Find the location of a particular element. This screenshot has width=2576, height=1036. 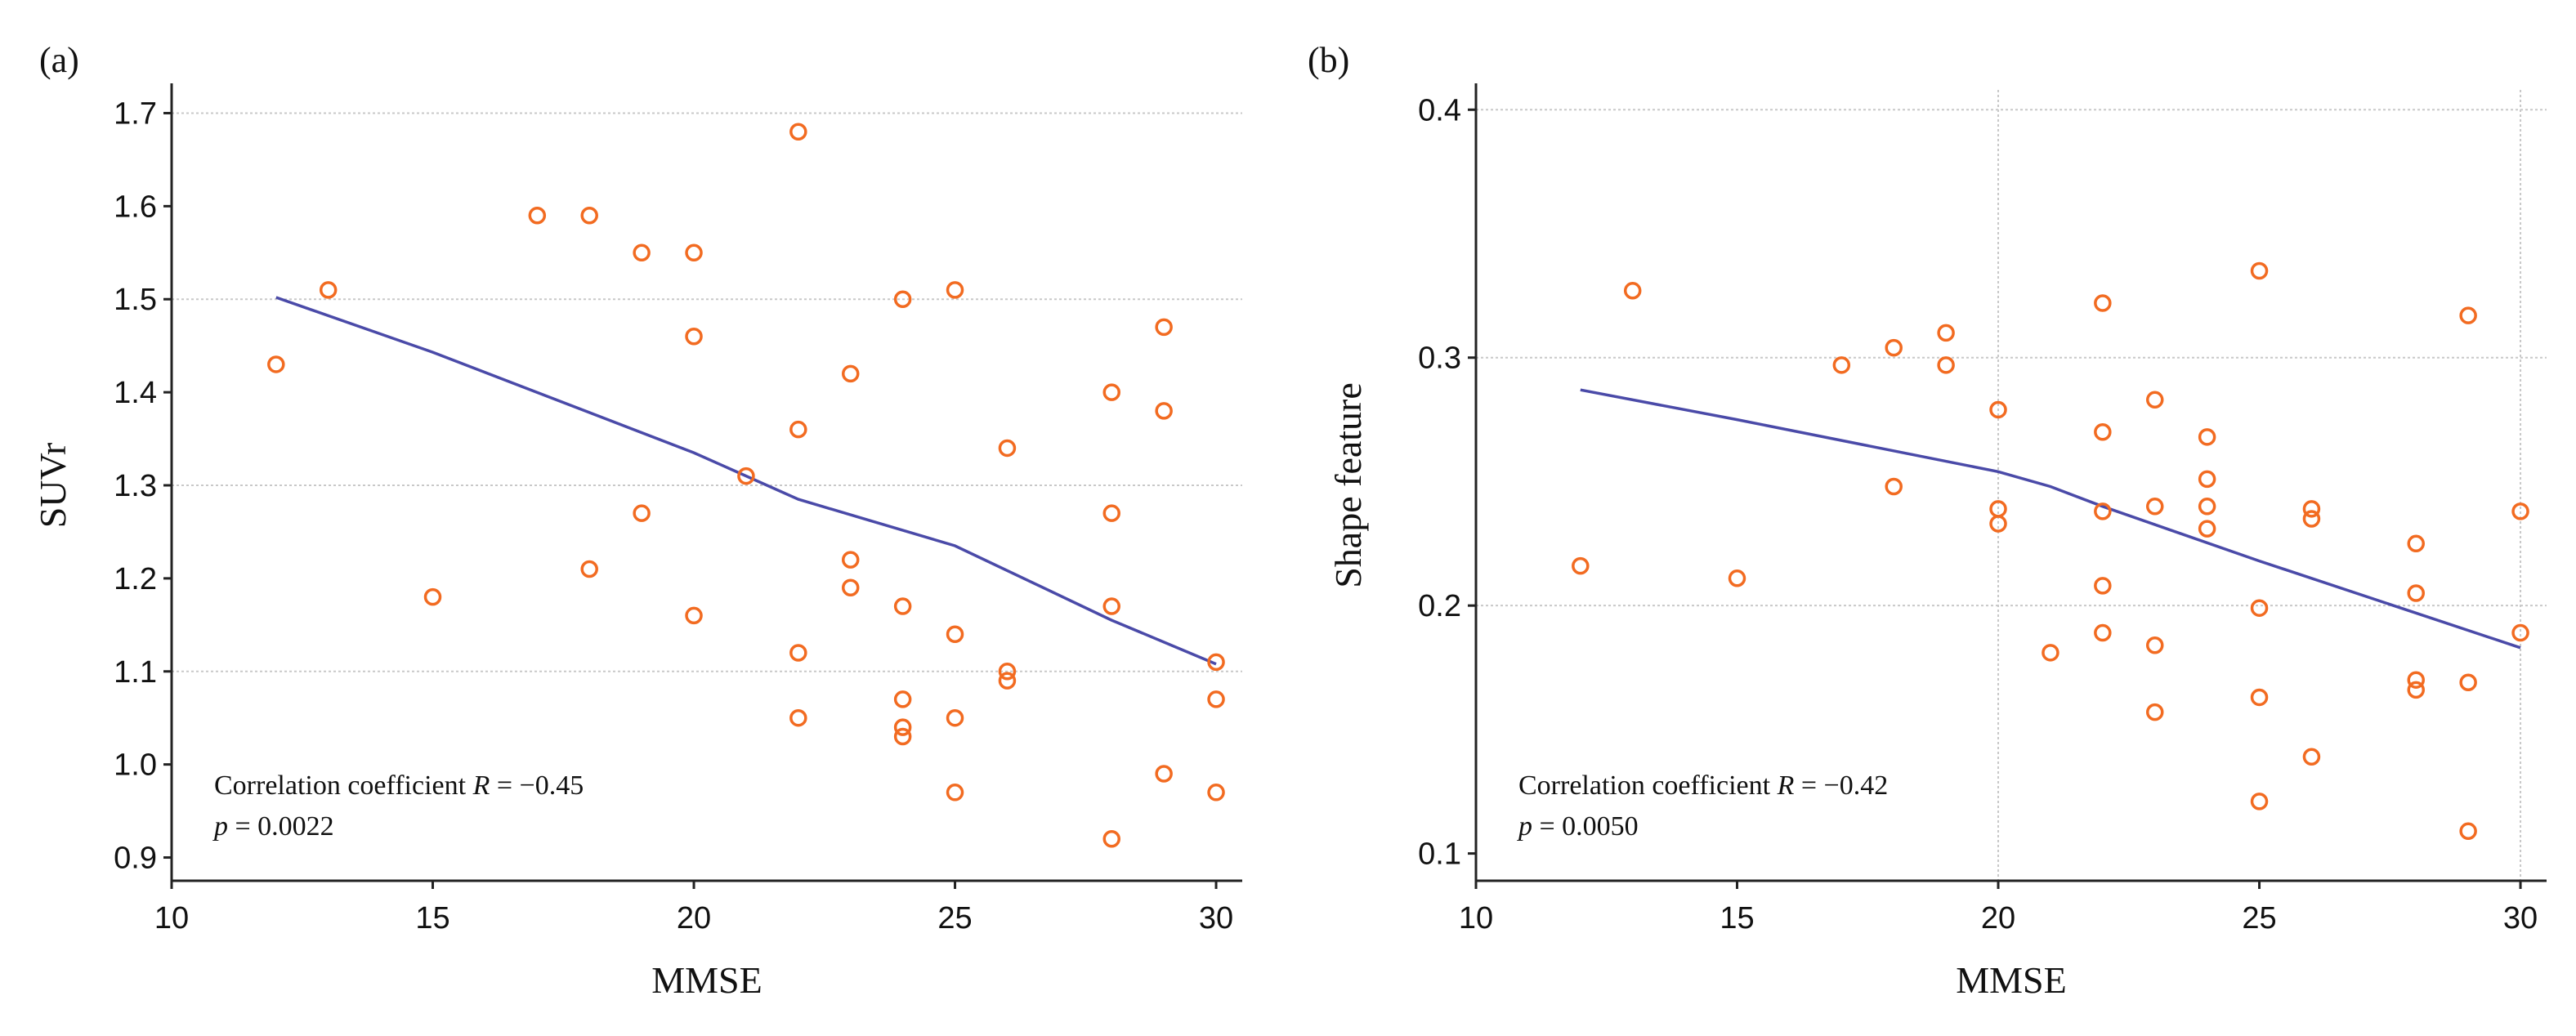

p-value-annotation: p = 0.0050 is located at coordinates (1578, 826).